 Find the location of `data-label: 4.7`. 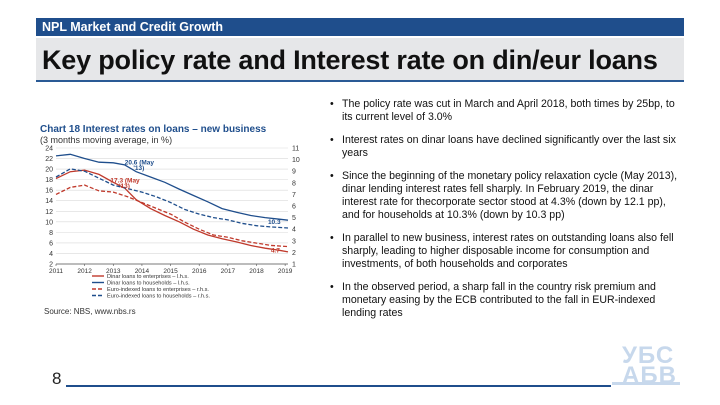

data-label: 4.7 is located at coordinates (275, 250).